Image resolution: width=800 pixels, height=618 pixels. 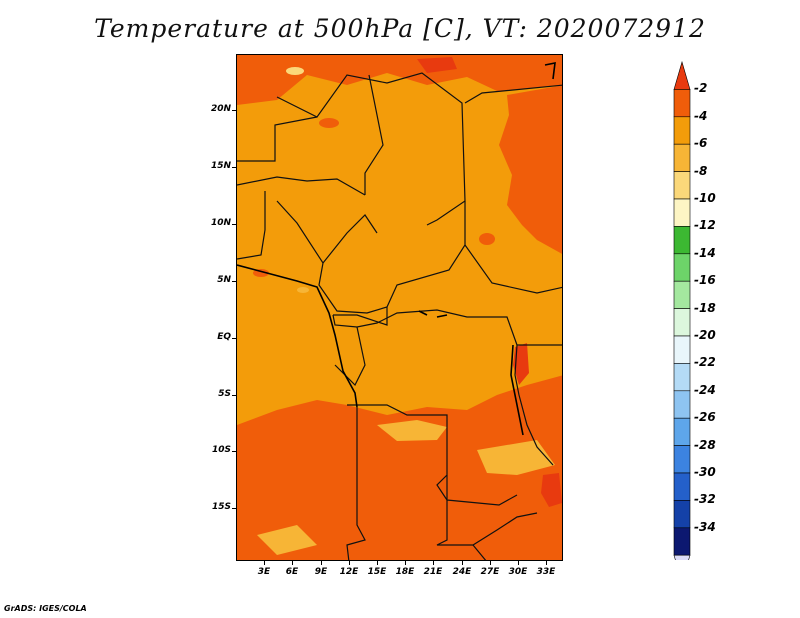 I want to click on field-north-band, so click(x=399, y=80).